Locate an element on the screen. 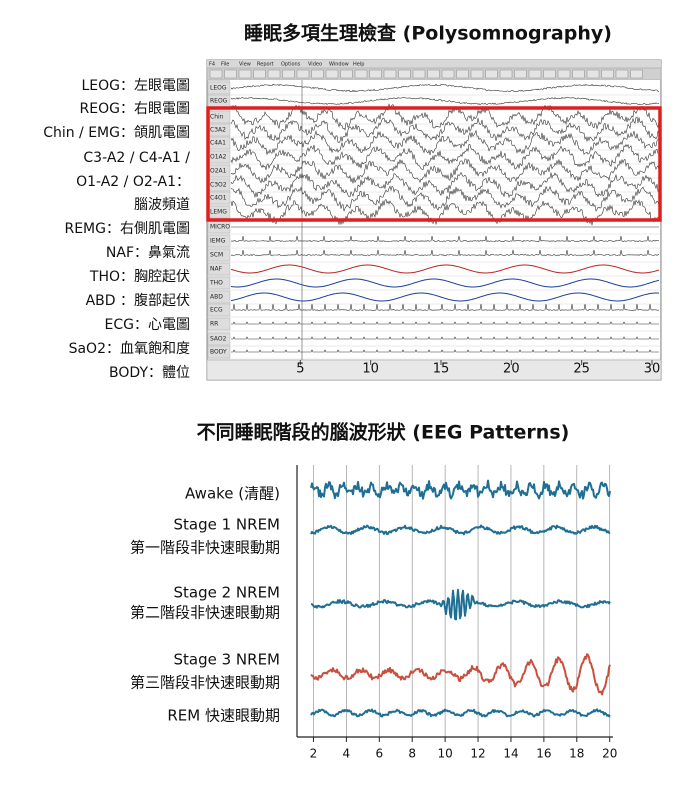  menu-item: F4 is located at coordinates (212, 65).